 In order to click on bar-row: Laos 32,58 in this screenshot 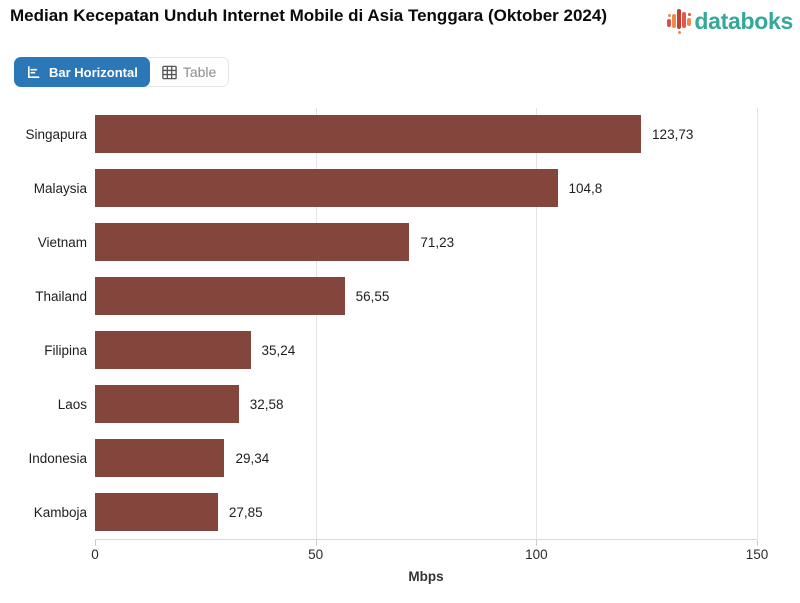, I will do `click(400, 404)`.